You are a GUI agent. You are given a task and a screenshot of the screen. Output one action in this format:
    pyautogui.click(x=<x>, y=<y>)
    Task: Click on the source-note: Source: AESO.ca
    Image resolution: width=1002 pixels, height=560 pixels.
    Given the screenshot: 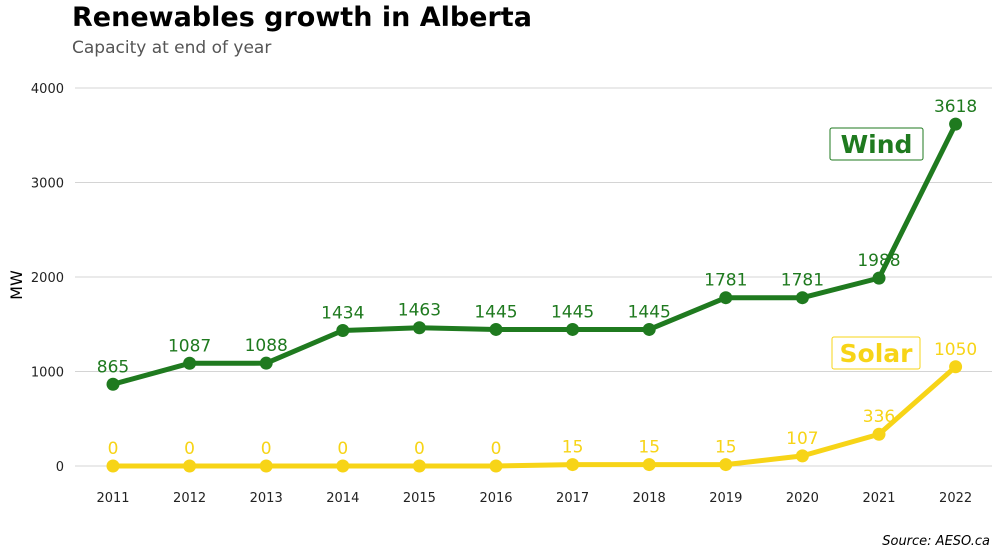 What is the action you would take?
    pyautogui.click(x=936, y=541)
    